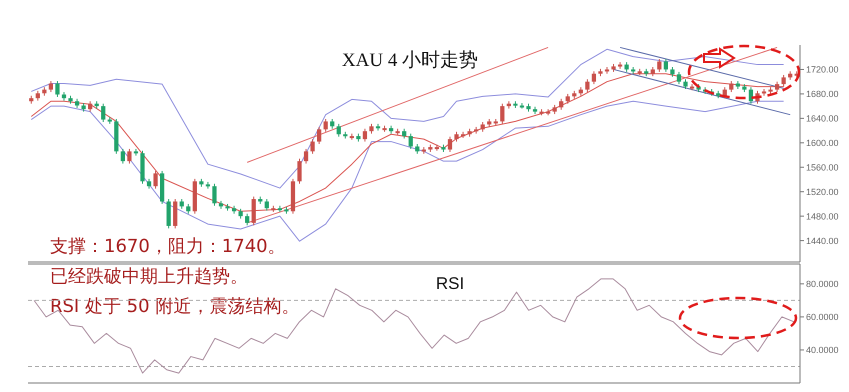 This screenshot has height=392, width=849. What do you see at coordinates (149, 276) in the screenshot?
I see `annotation: 已经跌破中期上升趋势。` at bounding box center [149, 276].